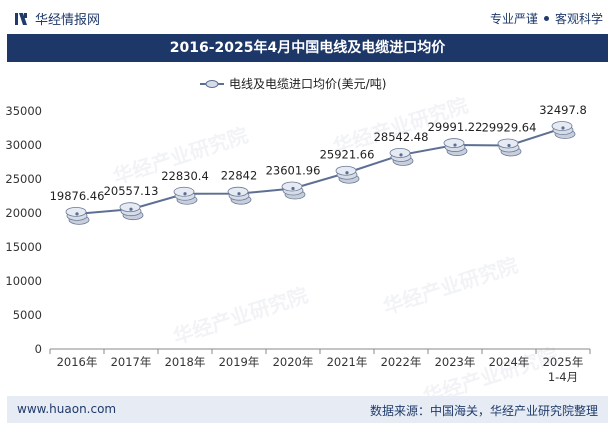 The width and height of the screenshot is (615, 427). Describe the element at coordinates (27, 315) in the screenshot. I see `y-tick-label: 5000` at that location.